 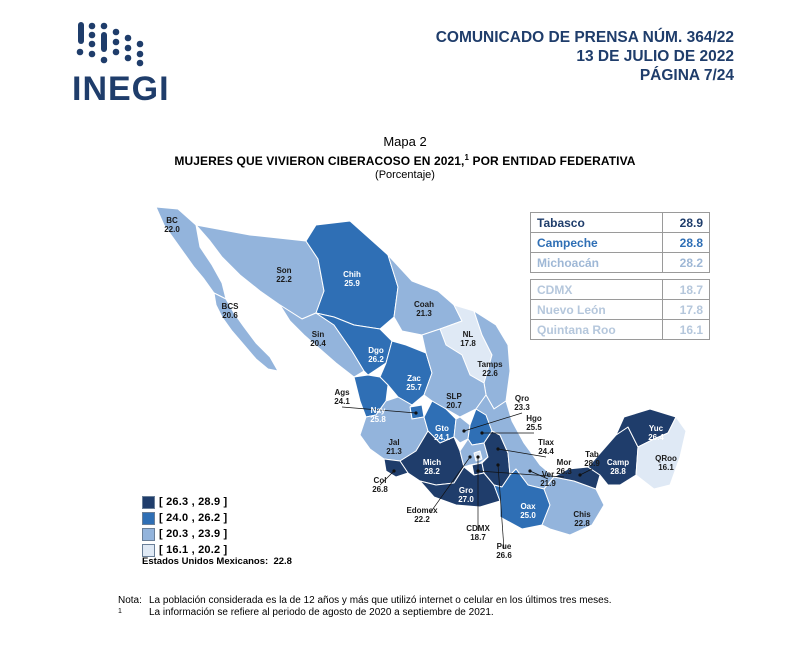 I want to click on state-label-value: 21.9, so click(x=548, y=483).